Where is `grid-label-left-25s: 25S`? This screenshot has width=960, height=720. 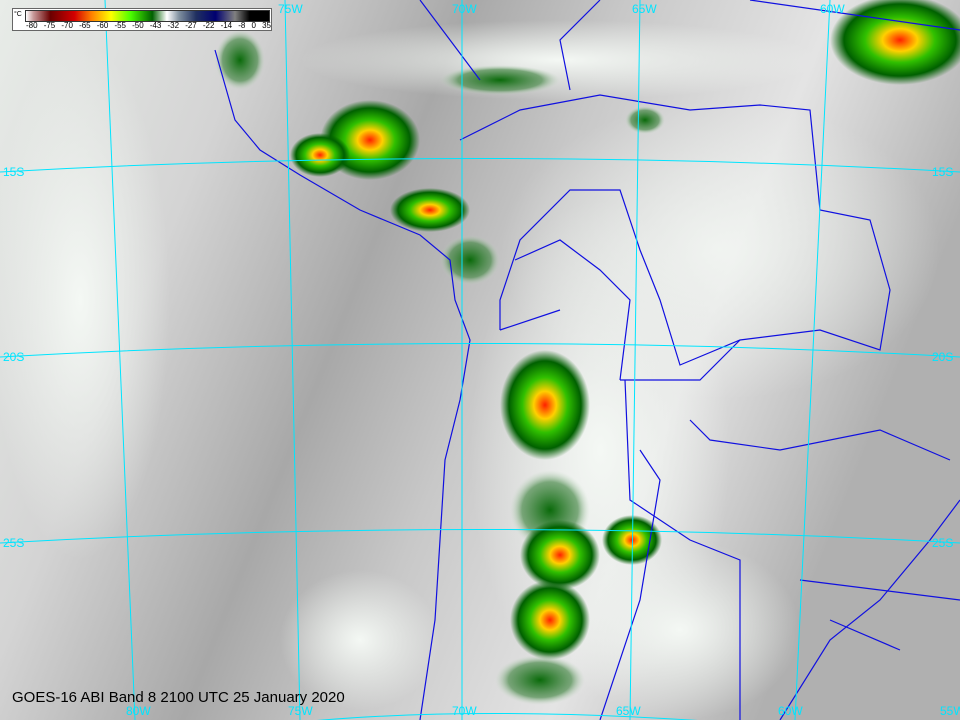 grid-label-left-25s: 25S is located at coordinates (14, 543).